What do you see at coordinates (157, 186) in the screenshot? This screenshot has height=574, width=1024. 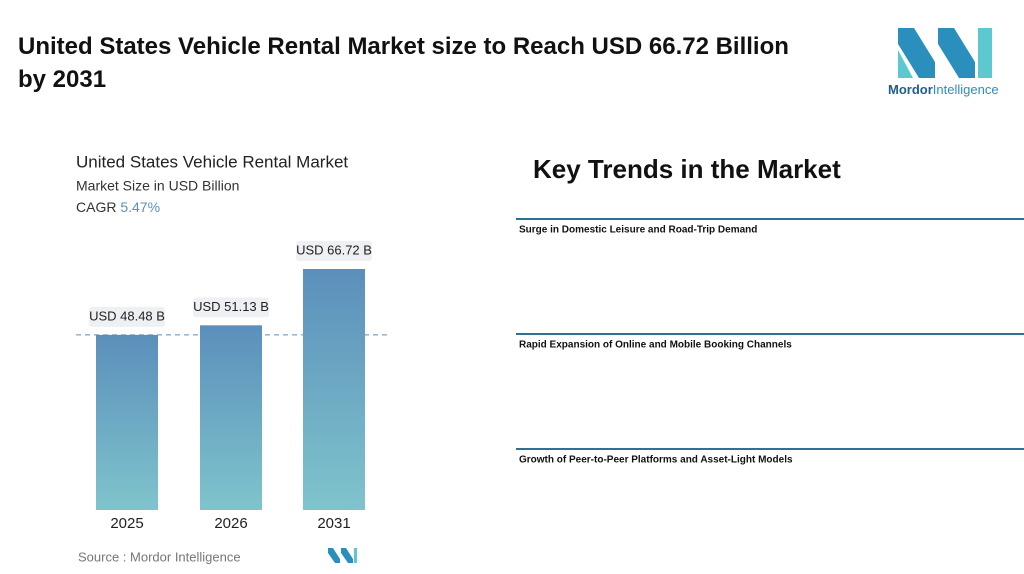 I see `chart-subtitle: Market Size in USD Billion` at bounding box center [157, 186].